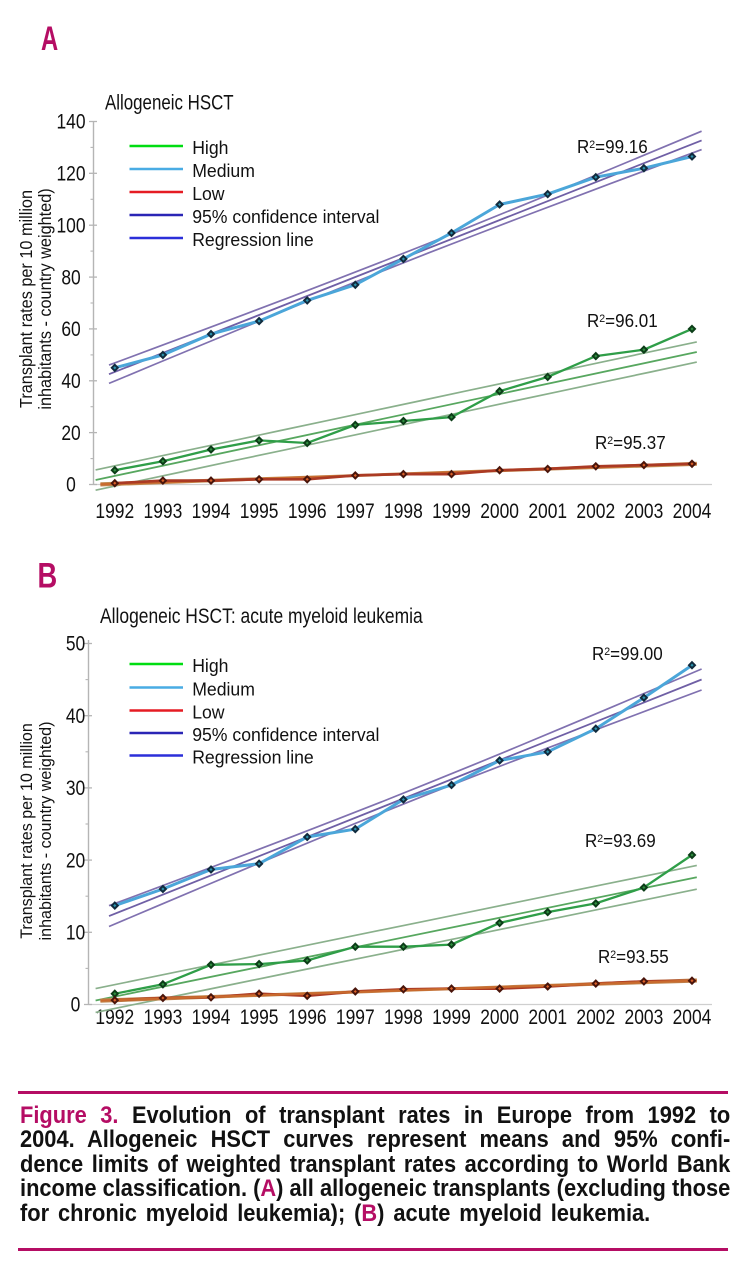 The width and height of the screenshot is (751, 1280). Describe the element at coordinates (620, 840) in the screenshot. I see `svg-text: R2=93.69` at that location.